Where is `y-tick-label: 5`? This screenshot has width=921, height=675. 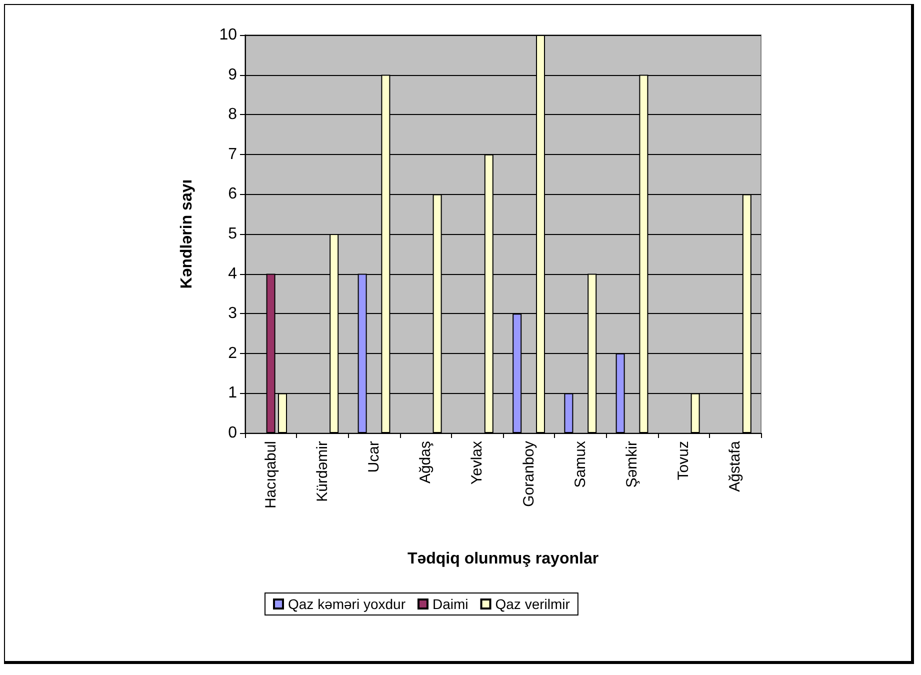 y-tick-label: 5 is located at coordinates (233, 234).